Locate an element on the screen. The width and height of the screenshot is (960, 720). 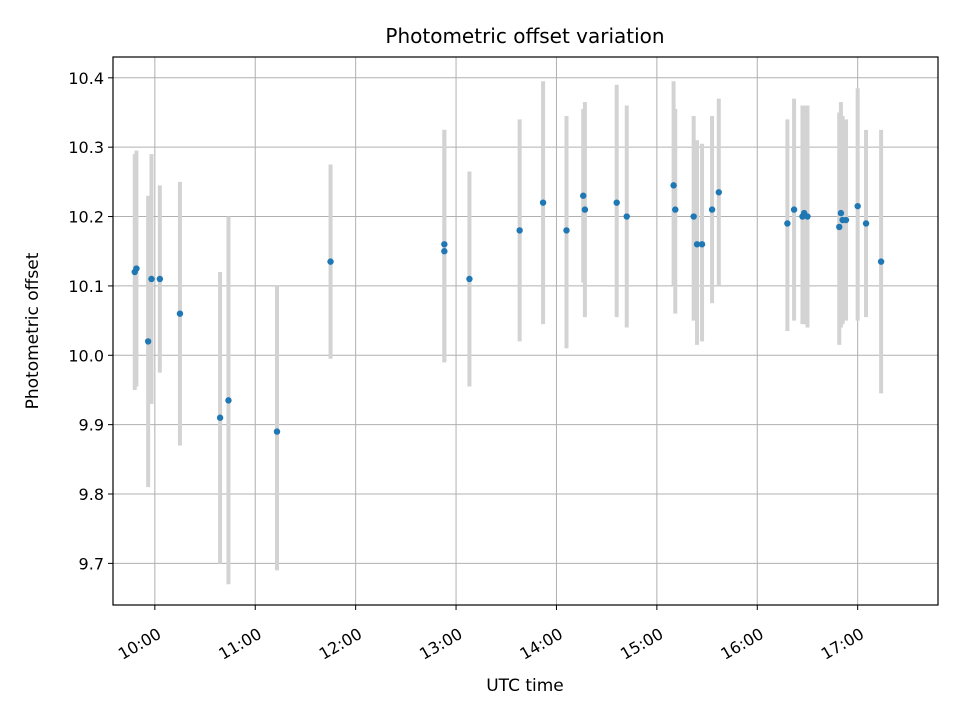
y-axis-label: Photometric offset is located at coordinates (33, 330).